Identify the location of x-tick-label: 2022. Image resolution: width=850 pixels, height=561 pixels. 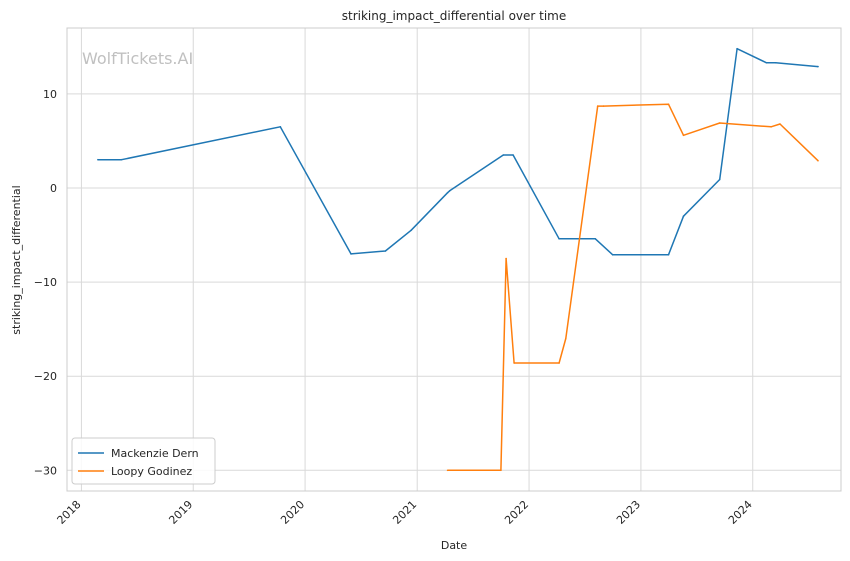
(516, 512).